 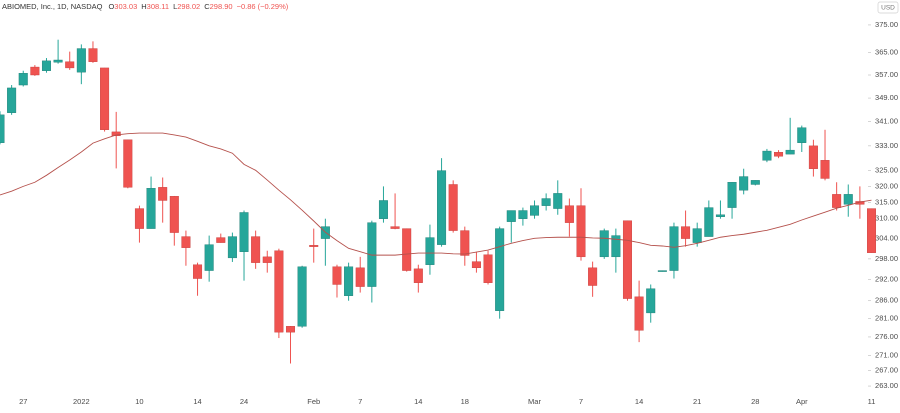 What do you see at coordinates (886, 24) in the screenshot?
I see `y-tick-label: 375.00` at bounding box center [886, 24].